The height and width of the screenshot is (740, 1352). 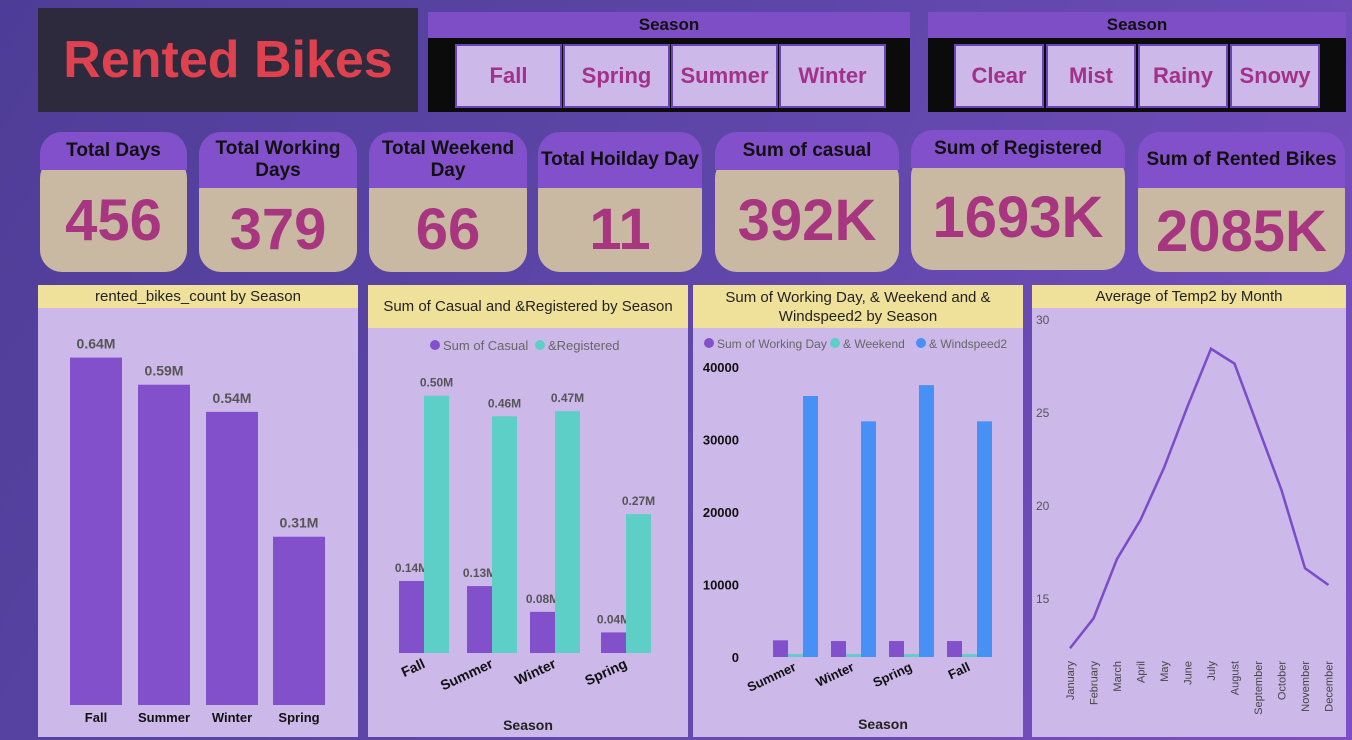 What do you see at coordinates (1071, 681) in the screenshot?
I see `x-tick-label: January` at bounding box center [1071, 681].